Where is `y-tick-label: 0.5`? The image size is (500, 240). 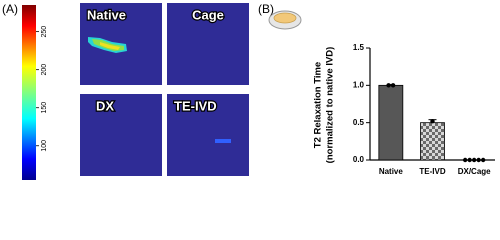 y-tick-label: 0.5 is located at coordinates (359, 122).